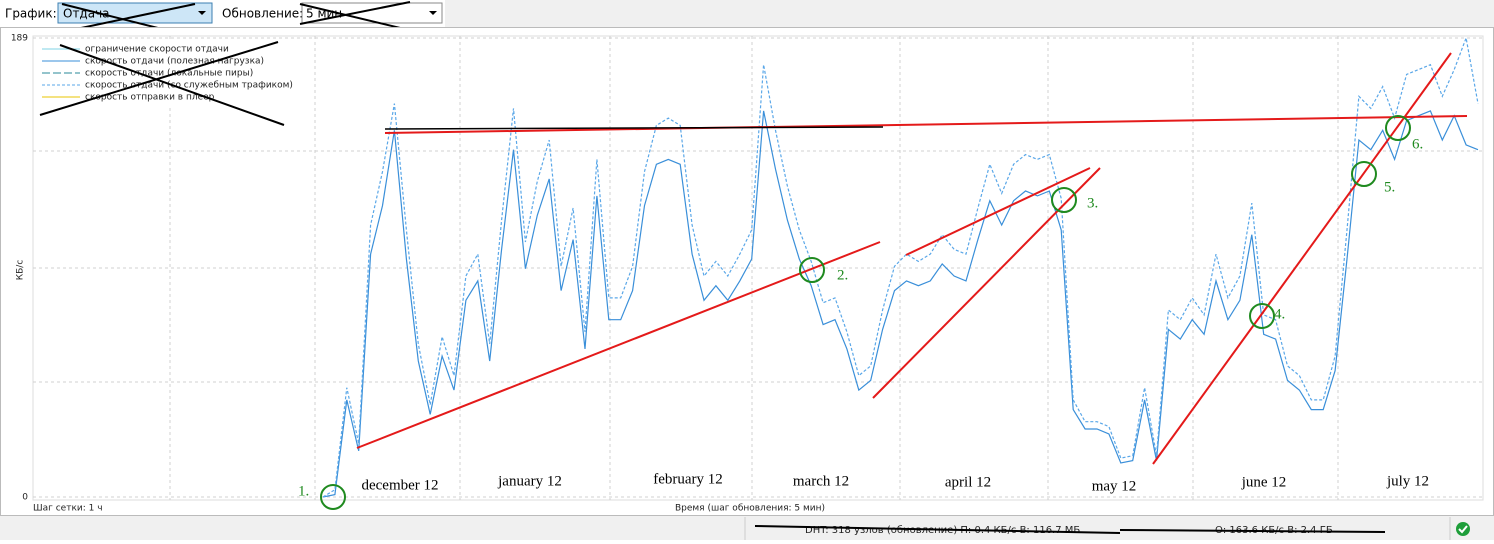 This screenshot has width=1494, height=544. Describe the element at coordinates (31, 14) in the screenshot. I see `graph-label: График:` at that location.